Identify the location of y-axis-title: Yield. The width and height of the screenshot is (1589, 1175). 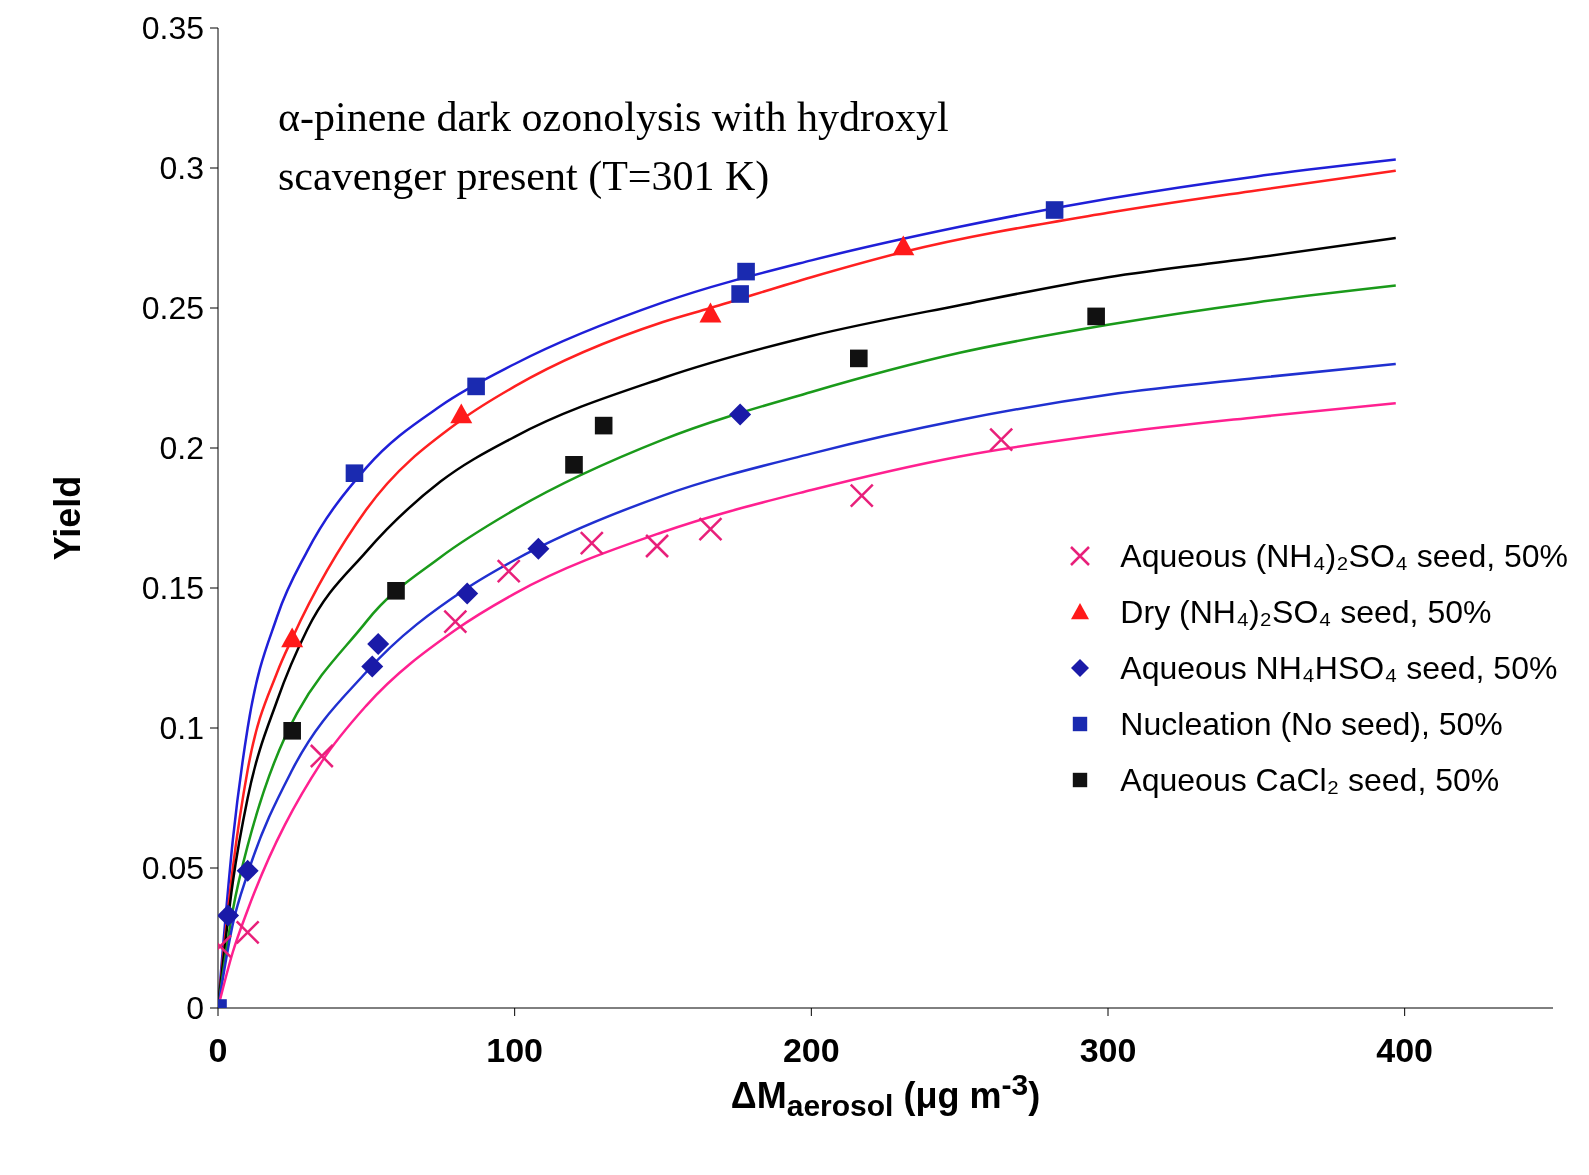
(68, 518).